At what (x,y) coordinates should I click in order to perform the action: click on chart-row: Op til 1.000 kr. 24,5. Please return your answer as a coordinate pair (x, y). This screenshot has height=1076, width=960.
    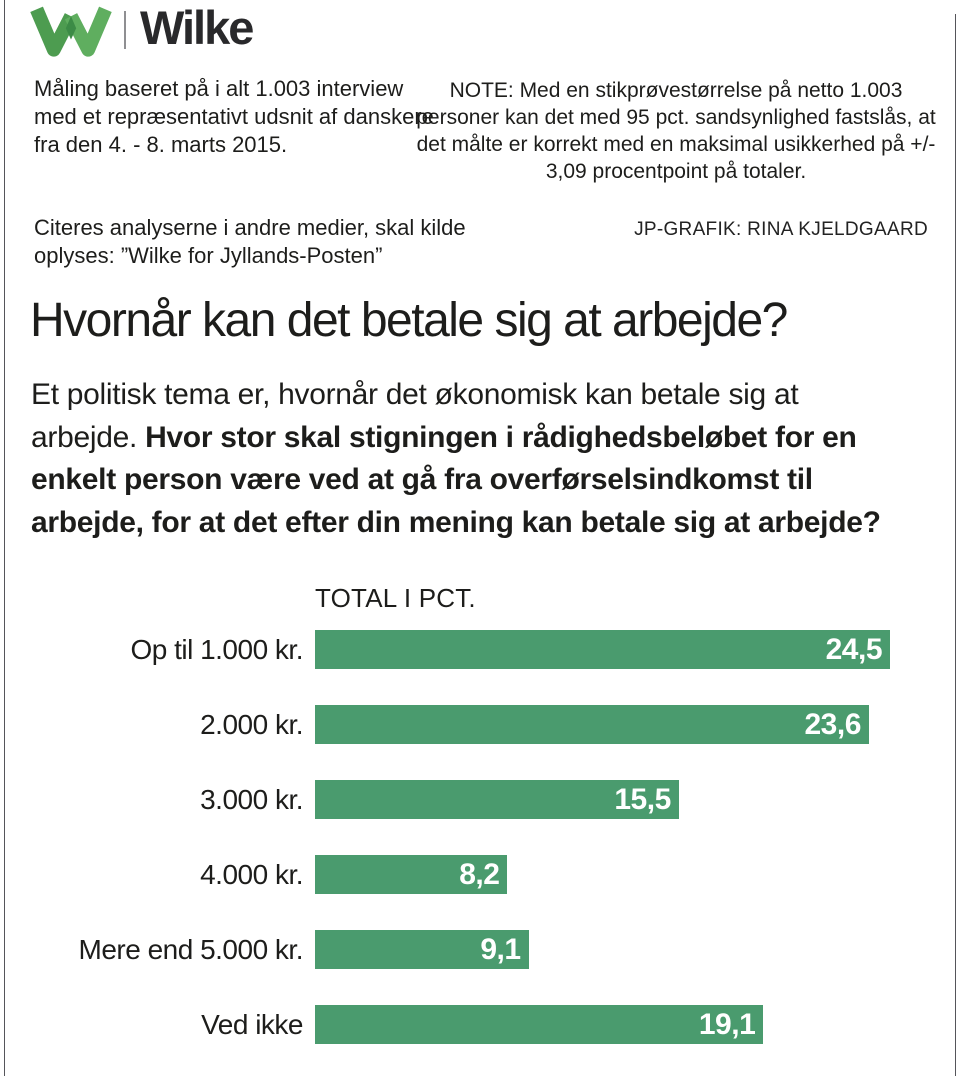
    Looking at the image, I should click on (480, 649).